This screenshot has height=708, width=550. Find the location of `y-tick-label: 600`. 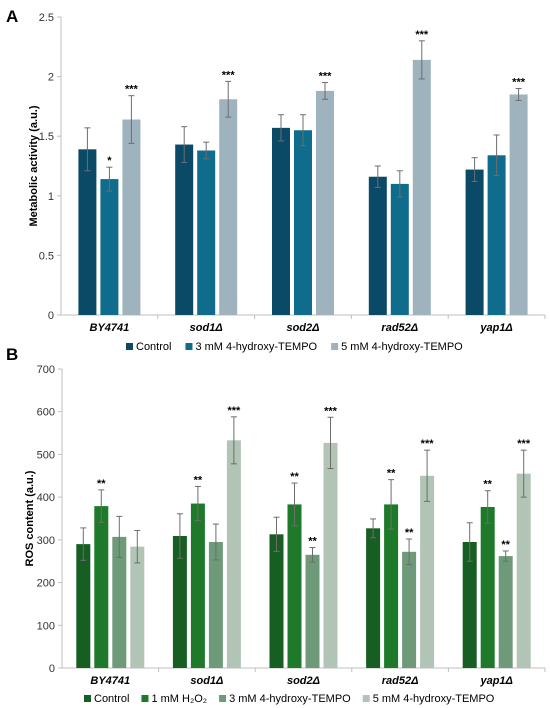

y-tick-label: 600 is located at coordinates (46, 413).